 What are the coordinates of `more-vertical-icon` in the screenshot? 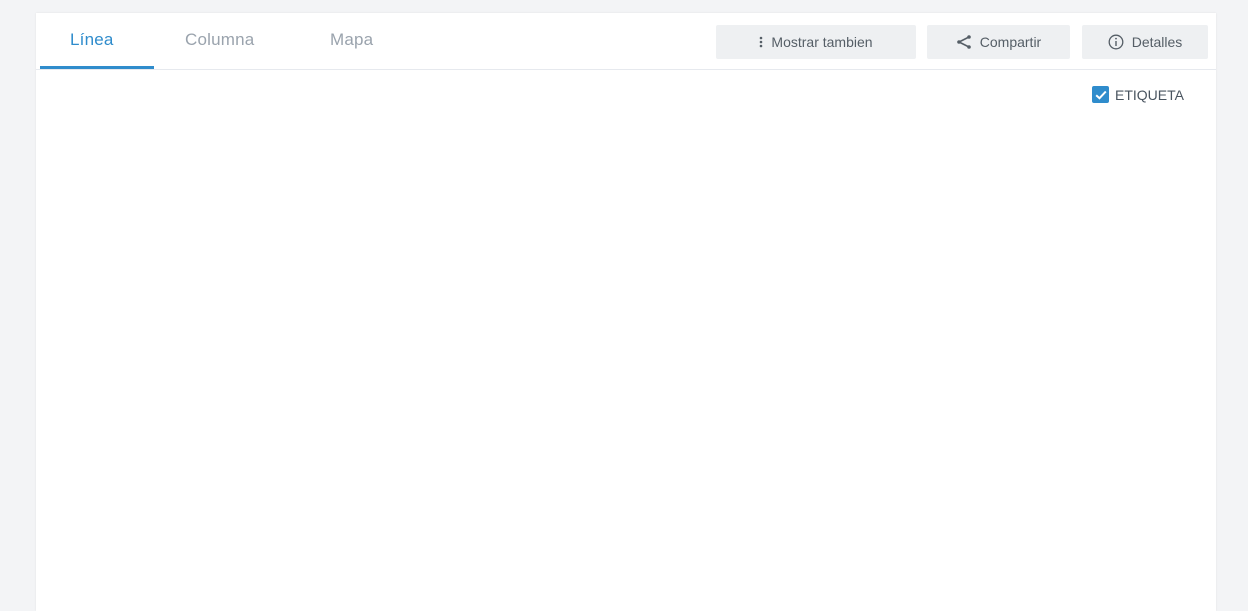 It's located at (761, 42).